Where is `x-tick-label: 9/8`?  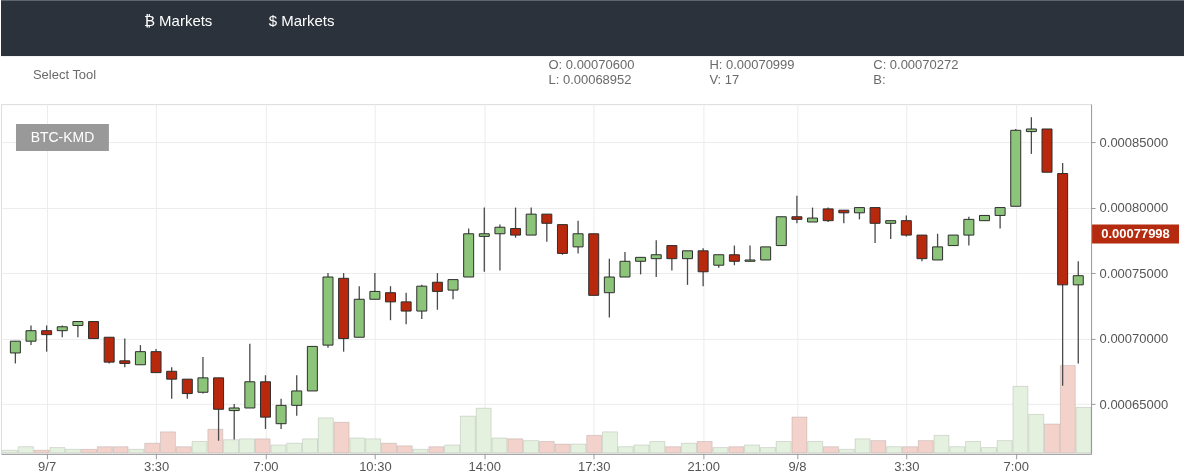
x-tick-label: 9/8 is located at coordinates (797, 467).